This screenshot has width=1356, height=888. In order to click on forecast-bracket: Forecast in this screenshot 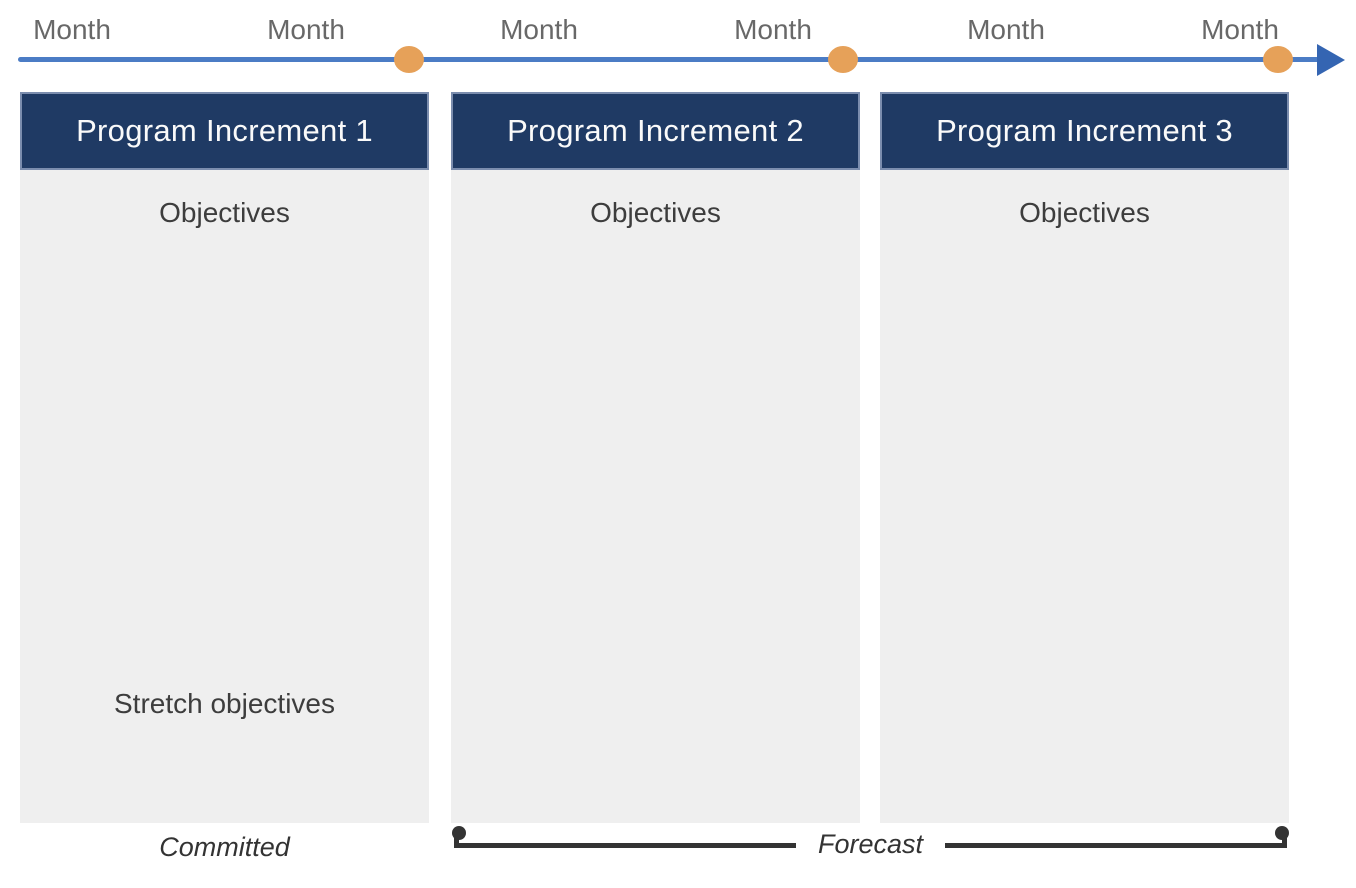, I will do `click(871, 842)`.